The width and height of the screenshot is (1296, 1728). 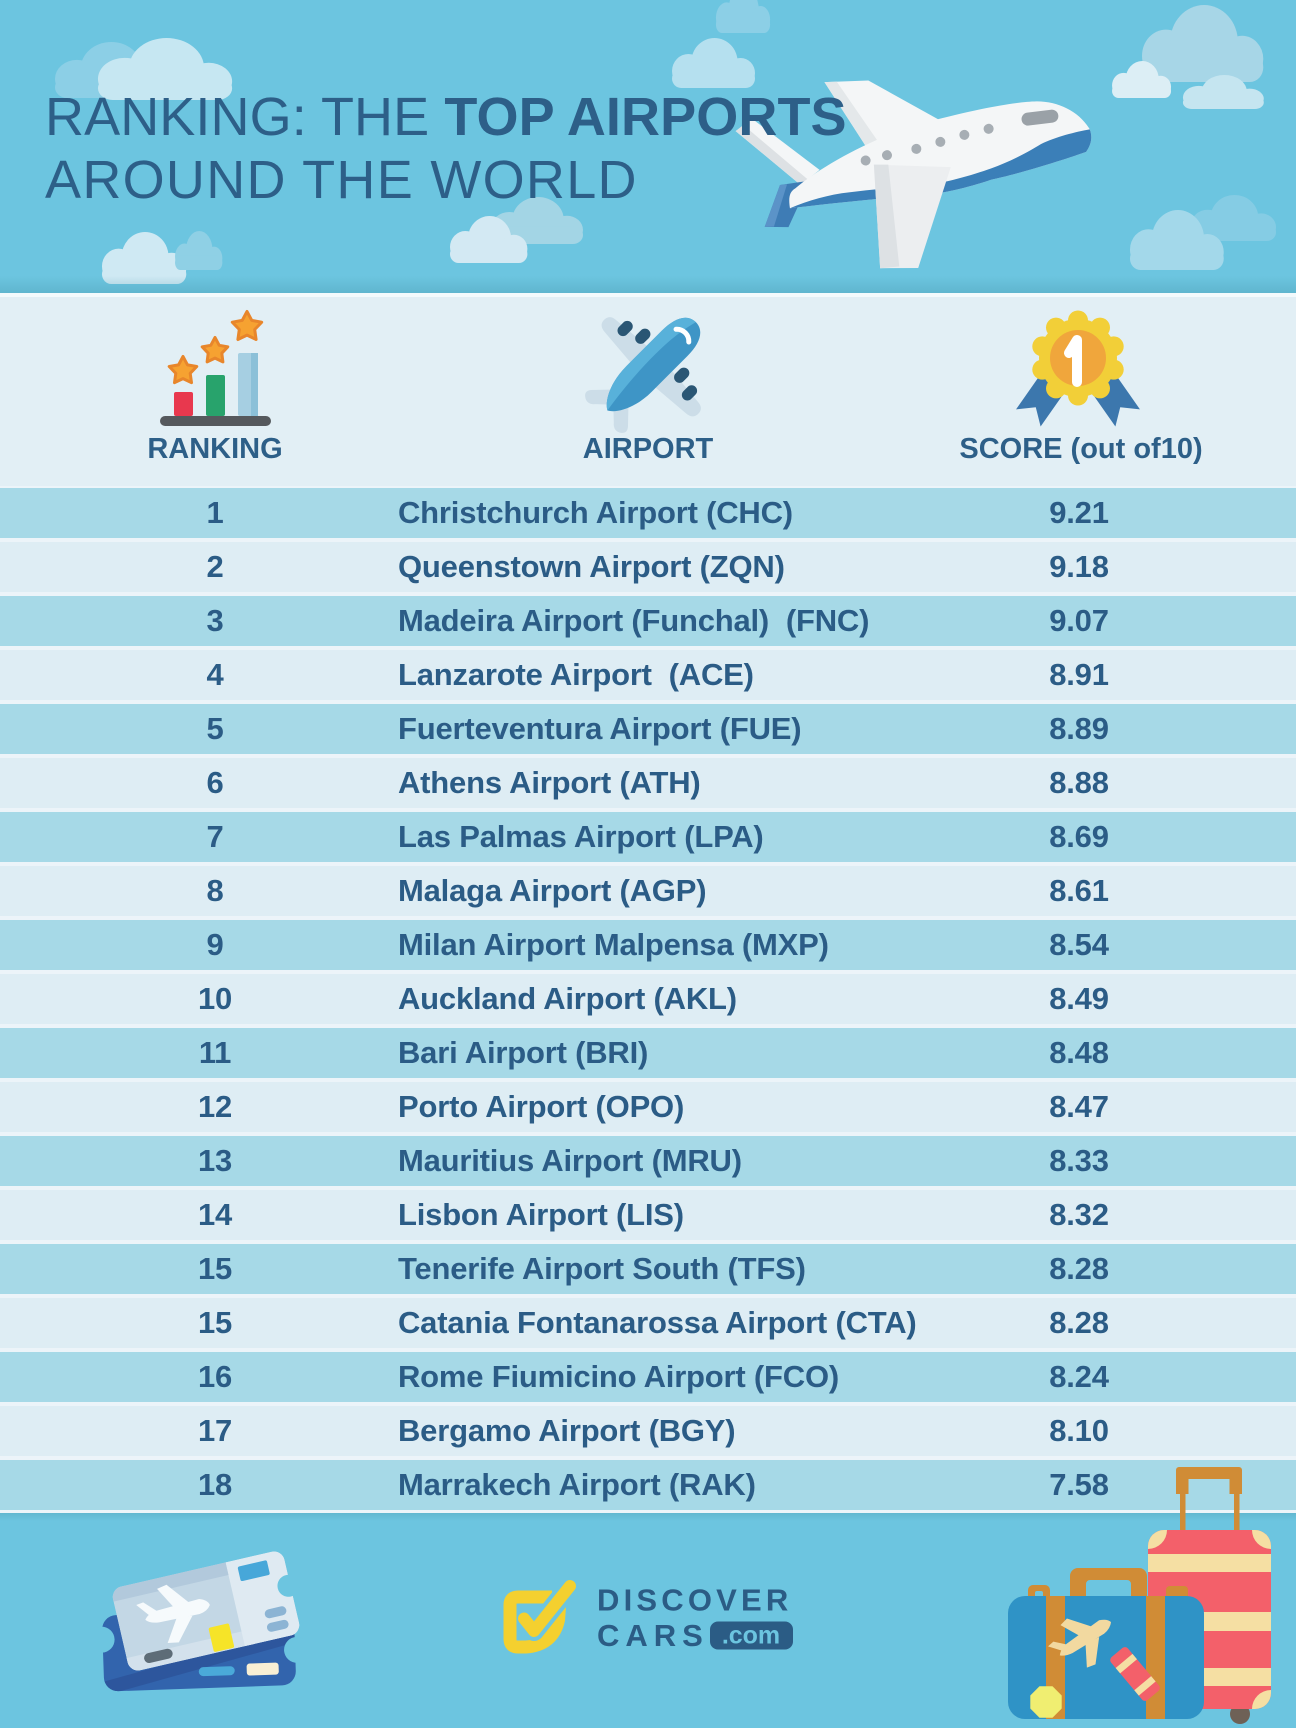 What do you see at coordinates (751, 1636) in the screenshot?
I see `svg-text: .com` at bounding box center [751, 1636].